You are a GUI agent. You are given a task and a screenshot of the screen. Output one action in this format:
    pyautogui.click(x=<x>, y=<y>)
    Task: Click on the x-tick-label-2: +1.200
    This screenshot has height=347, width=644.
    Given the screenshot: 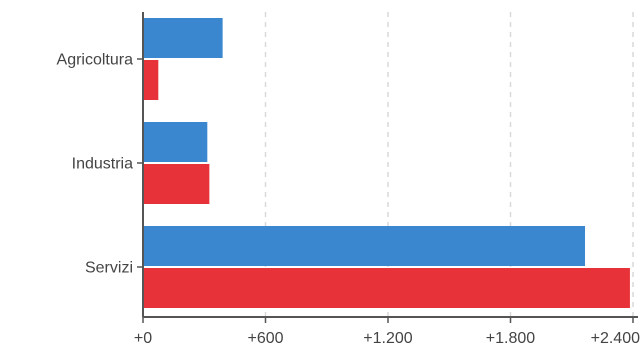 What is the action you would take?
    pyautogui.click(x=387, y=338)
    